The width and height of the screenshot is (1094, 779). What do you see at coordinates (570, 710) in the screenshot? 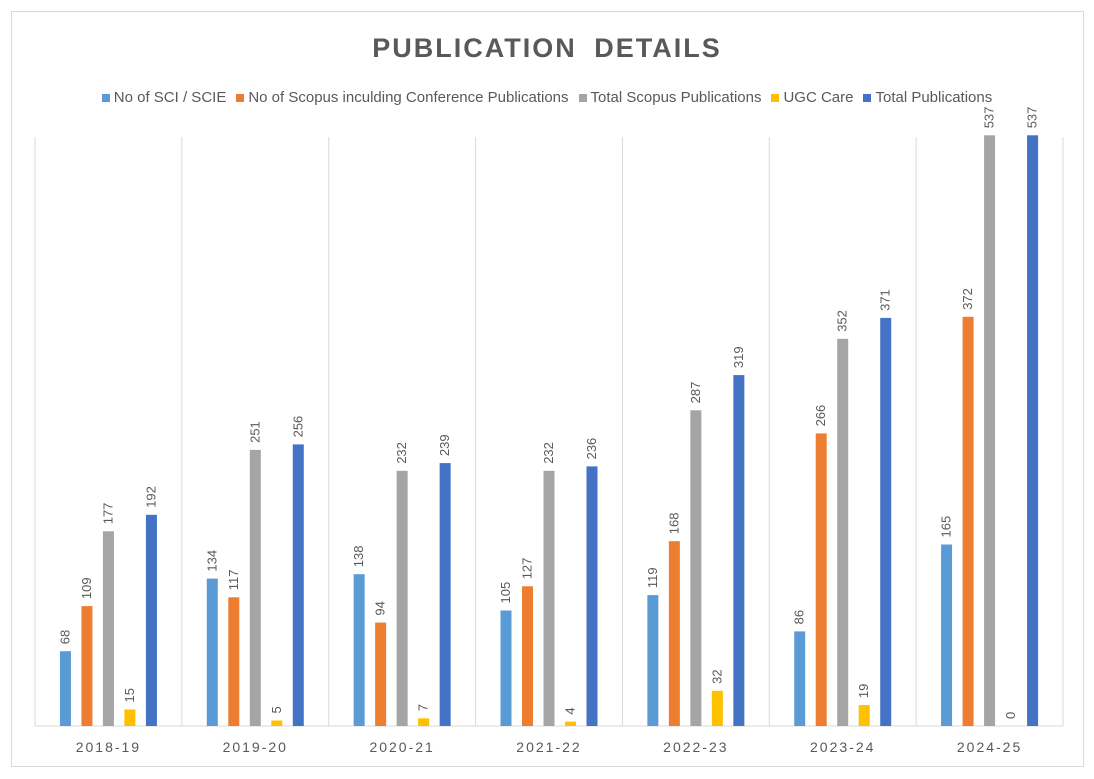
I see `data-label: 4` at bounding box center [570, 710].